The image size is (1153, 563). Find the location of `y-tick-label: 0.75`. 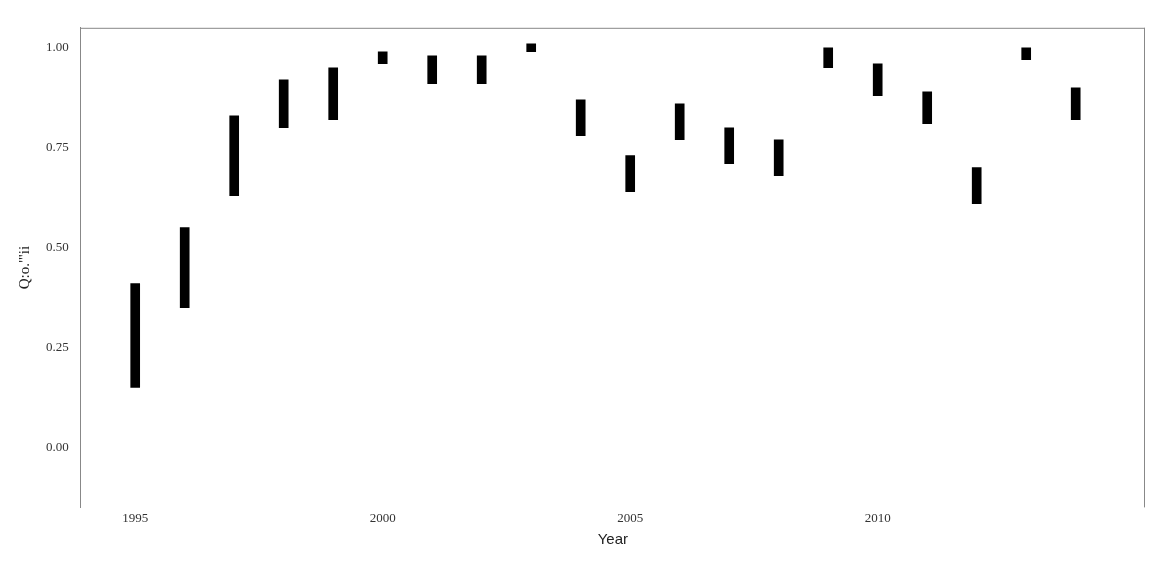

y-tick-label: 0.75 is located at coordinates (57, 147).